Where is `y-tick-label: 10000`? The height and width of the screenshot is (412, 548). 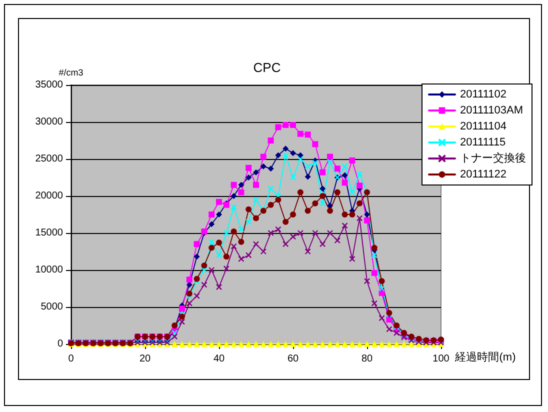 y-tick-label: 10000 is located at coordinates (49, 270).